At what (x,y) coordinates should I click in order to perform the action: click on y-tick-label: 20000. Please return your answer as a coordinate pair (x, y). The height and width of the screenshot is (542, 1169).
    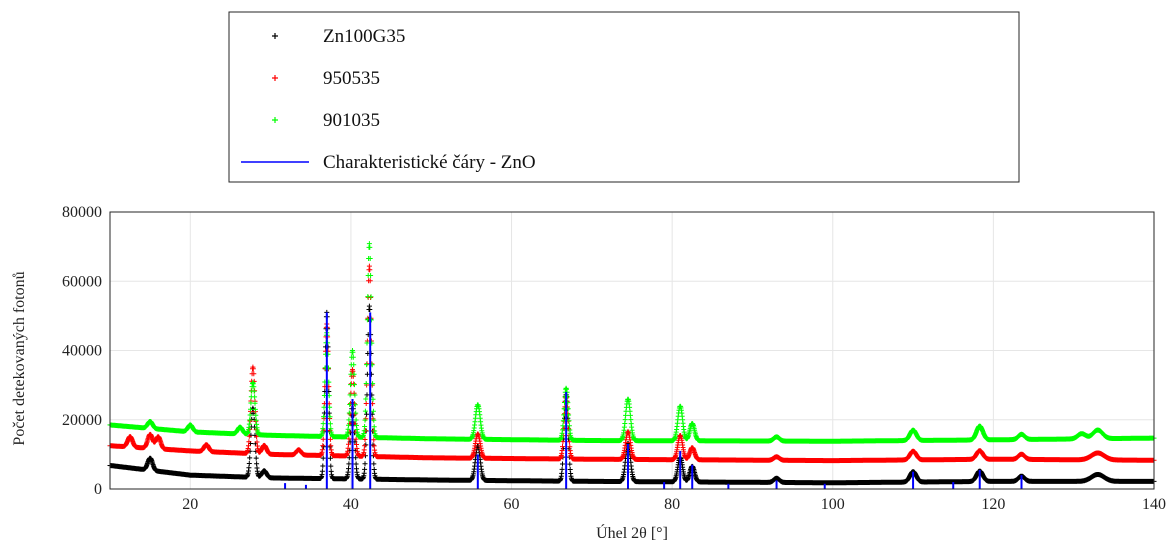
    Looking at the image, I should click on (82, 420).